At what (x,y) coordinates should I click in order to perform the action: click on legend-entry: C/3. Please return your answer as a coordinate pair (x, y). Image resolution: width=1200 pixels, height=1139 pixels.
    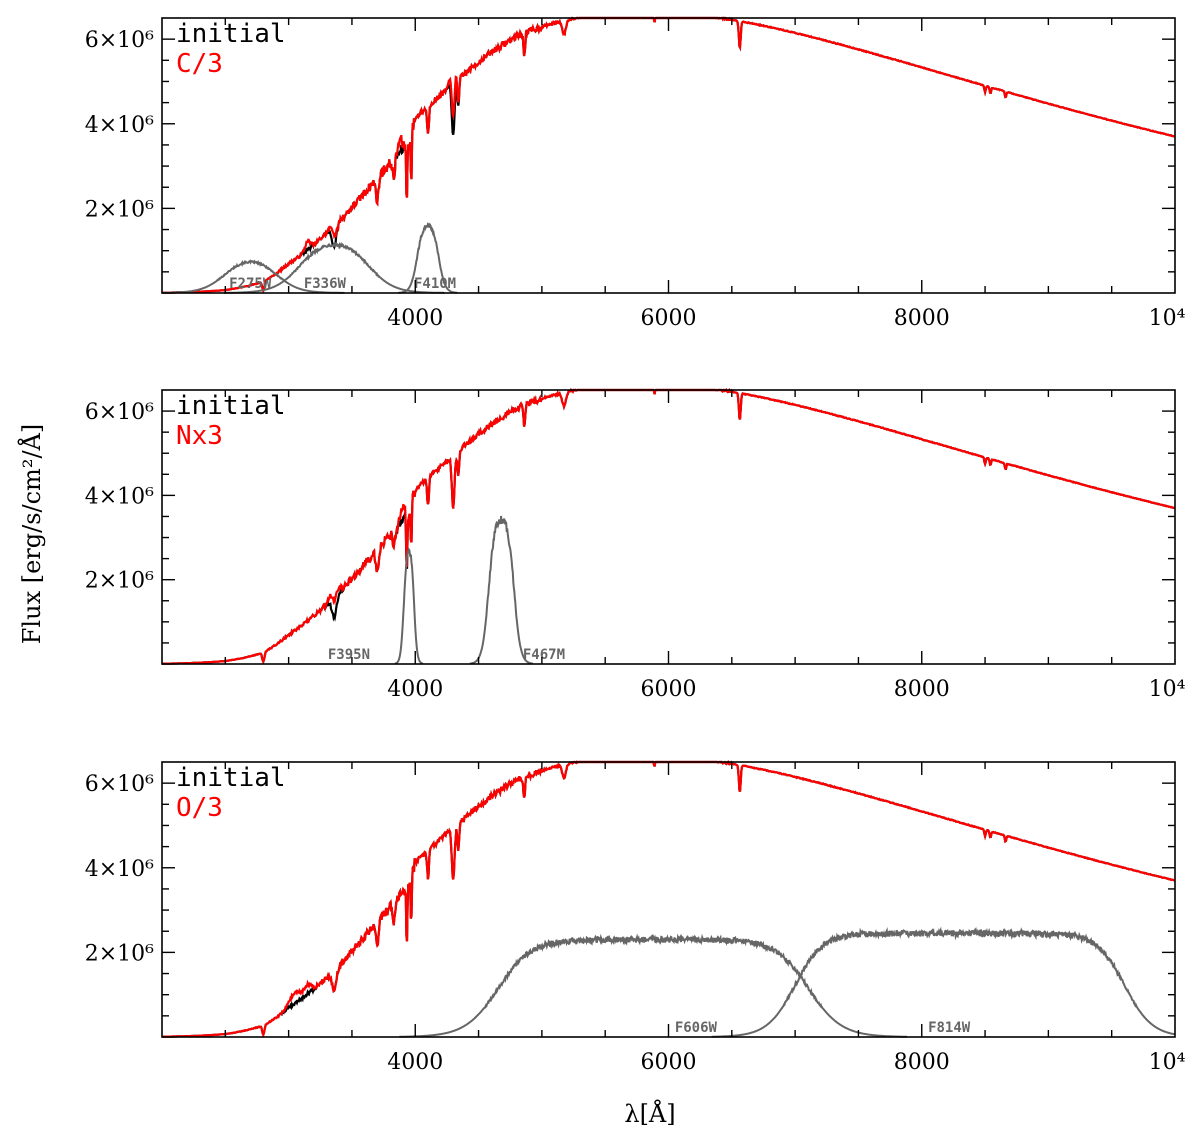
    Looking at the image, I should click on (199, 64).